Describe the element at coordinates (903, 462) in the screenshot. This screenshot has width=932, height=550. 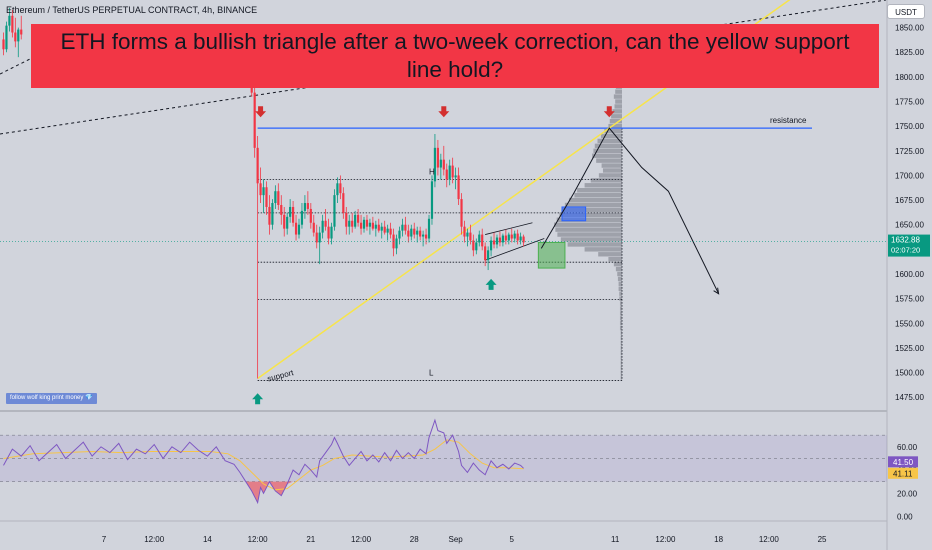
I see `rsi-value-label: 41.50` at that location.